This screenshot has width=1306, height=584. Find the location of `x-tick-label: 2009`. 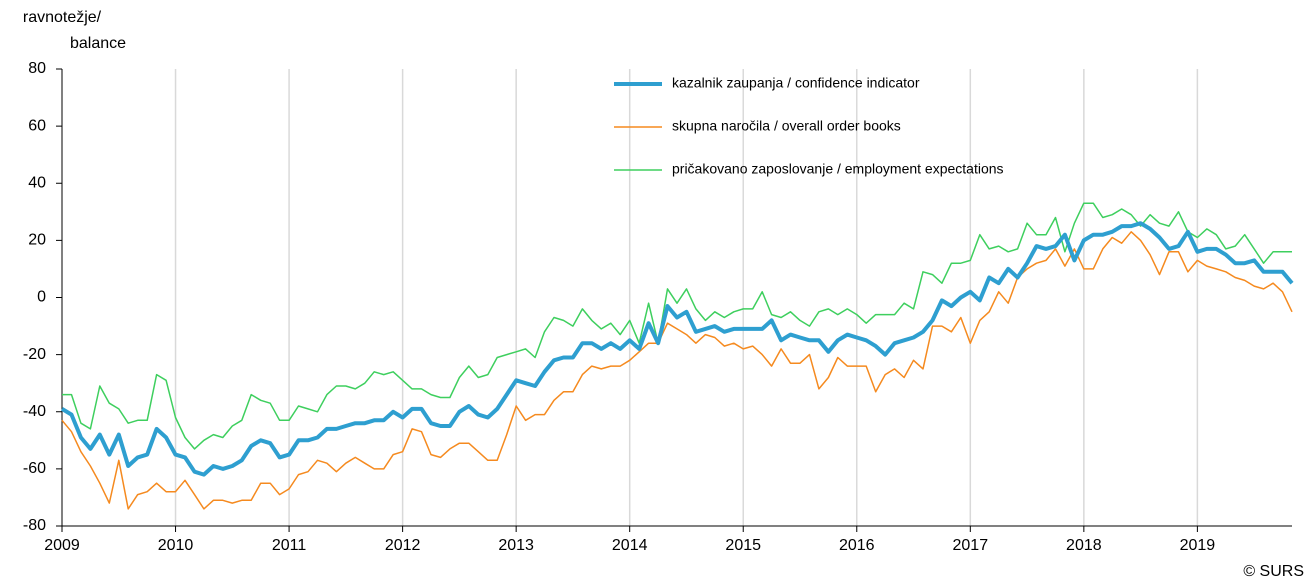

x-tick-label: 2009 is located at coordinates (62, 545).